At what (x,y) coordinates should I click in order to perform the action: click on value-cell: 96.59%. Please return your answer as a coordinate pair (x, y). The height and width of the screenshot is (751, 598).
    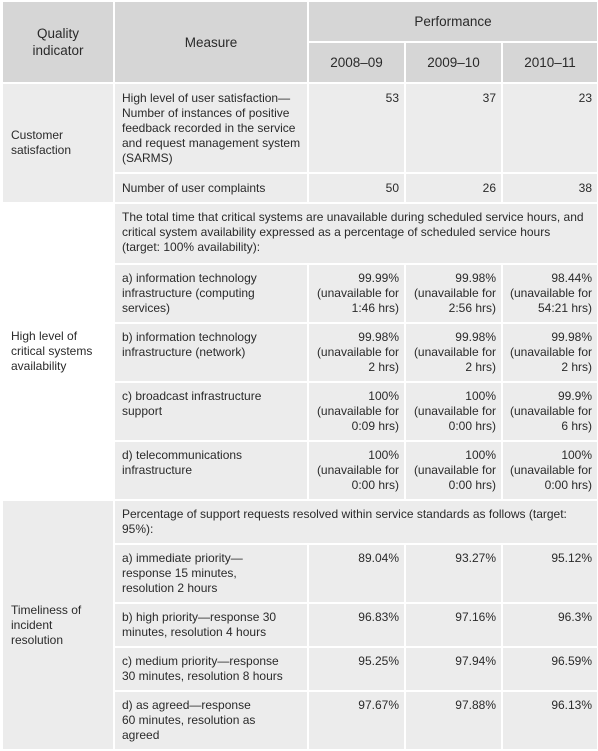
    Looking at the image, I should click on (549, 669).